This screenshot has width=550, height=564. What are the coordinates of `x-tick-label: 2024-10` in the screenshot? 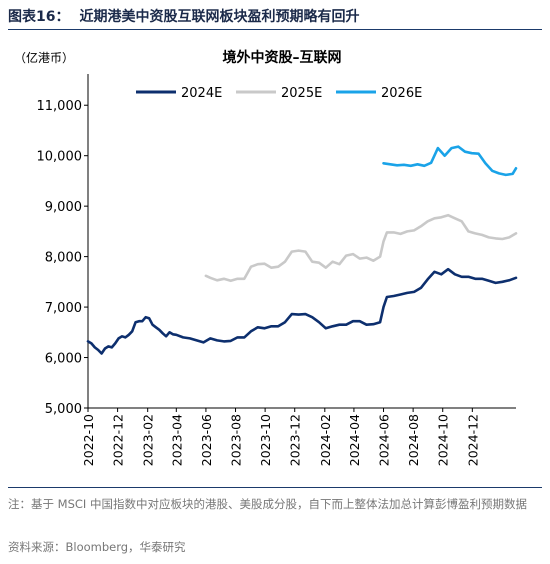 It's located at (443, 440).